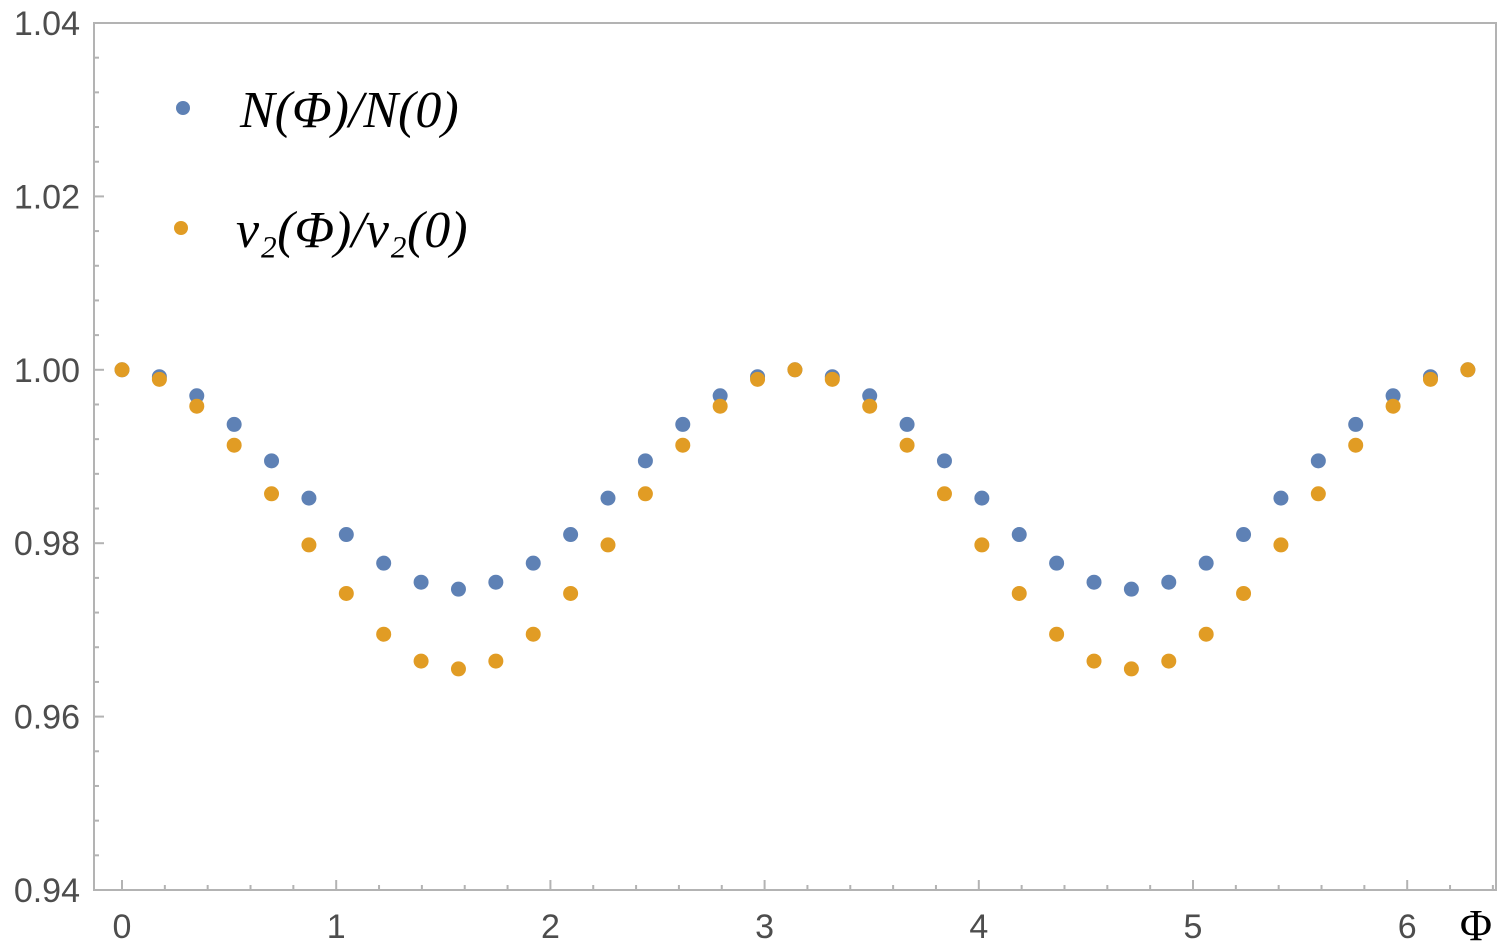  What do you see at coordinates (47, 457) in the screenshot?
I see `y-axis-tick-labels: 0.94 0.96 0.98 1.00 1.02 1.04` at bounding box center [47, 457].